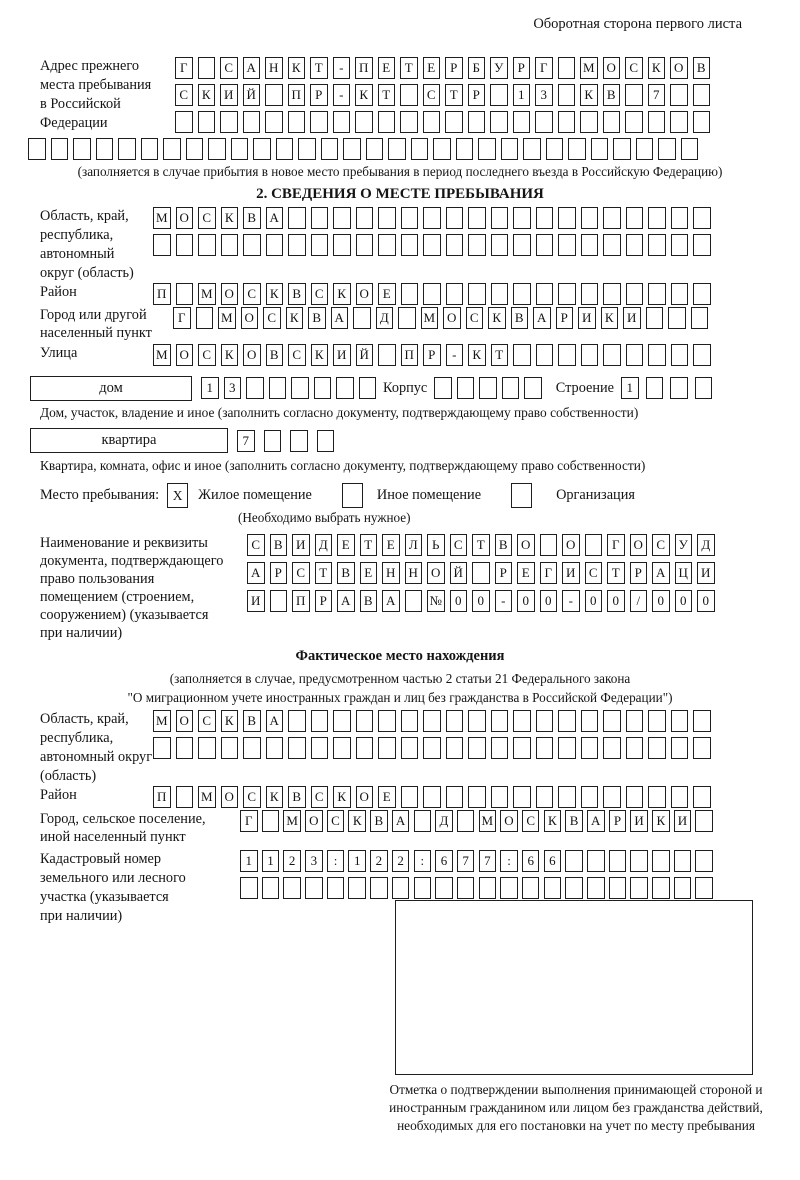 The height and width of the screenshot is (1180, 800). Describe the element at coordinates (323, 545) in the screenshot. I see `char-box: Д` at that location.